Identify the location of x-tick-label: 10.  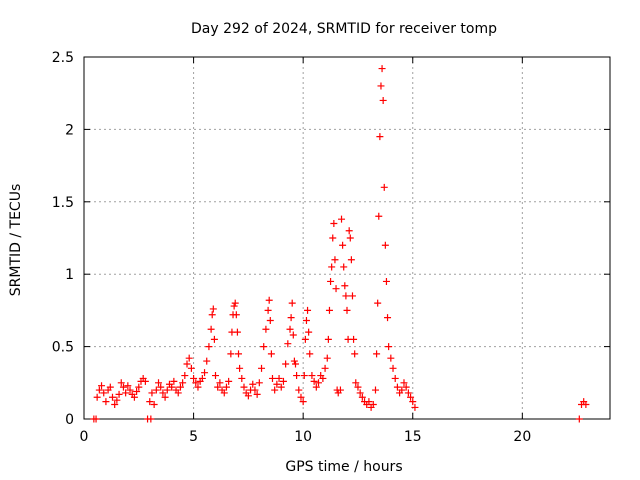
(303, 437).